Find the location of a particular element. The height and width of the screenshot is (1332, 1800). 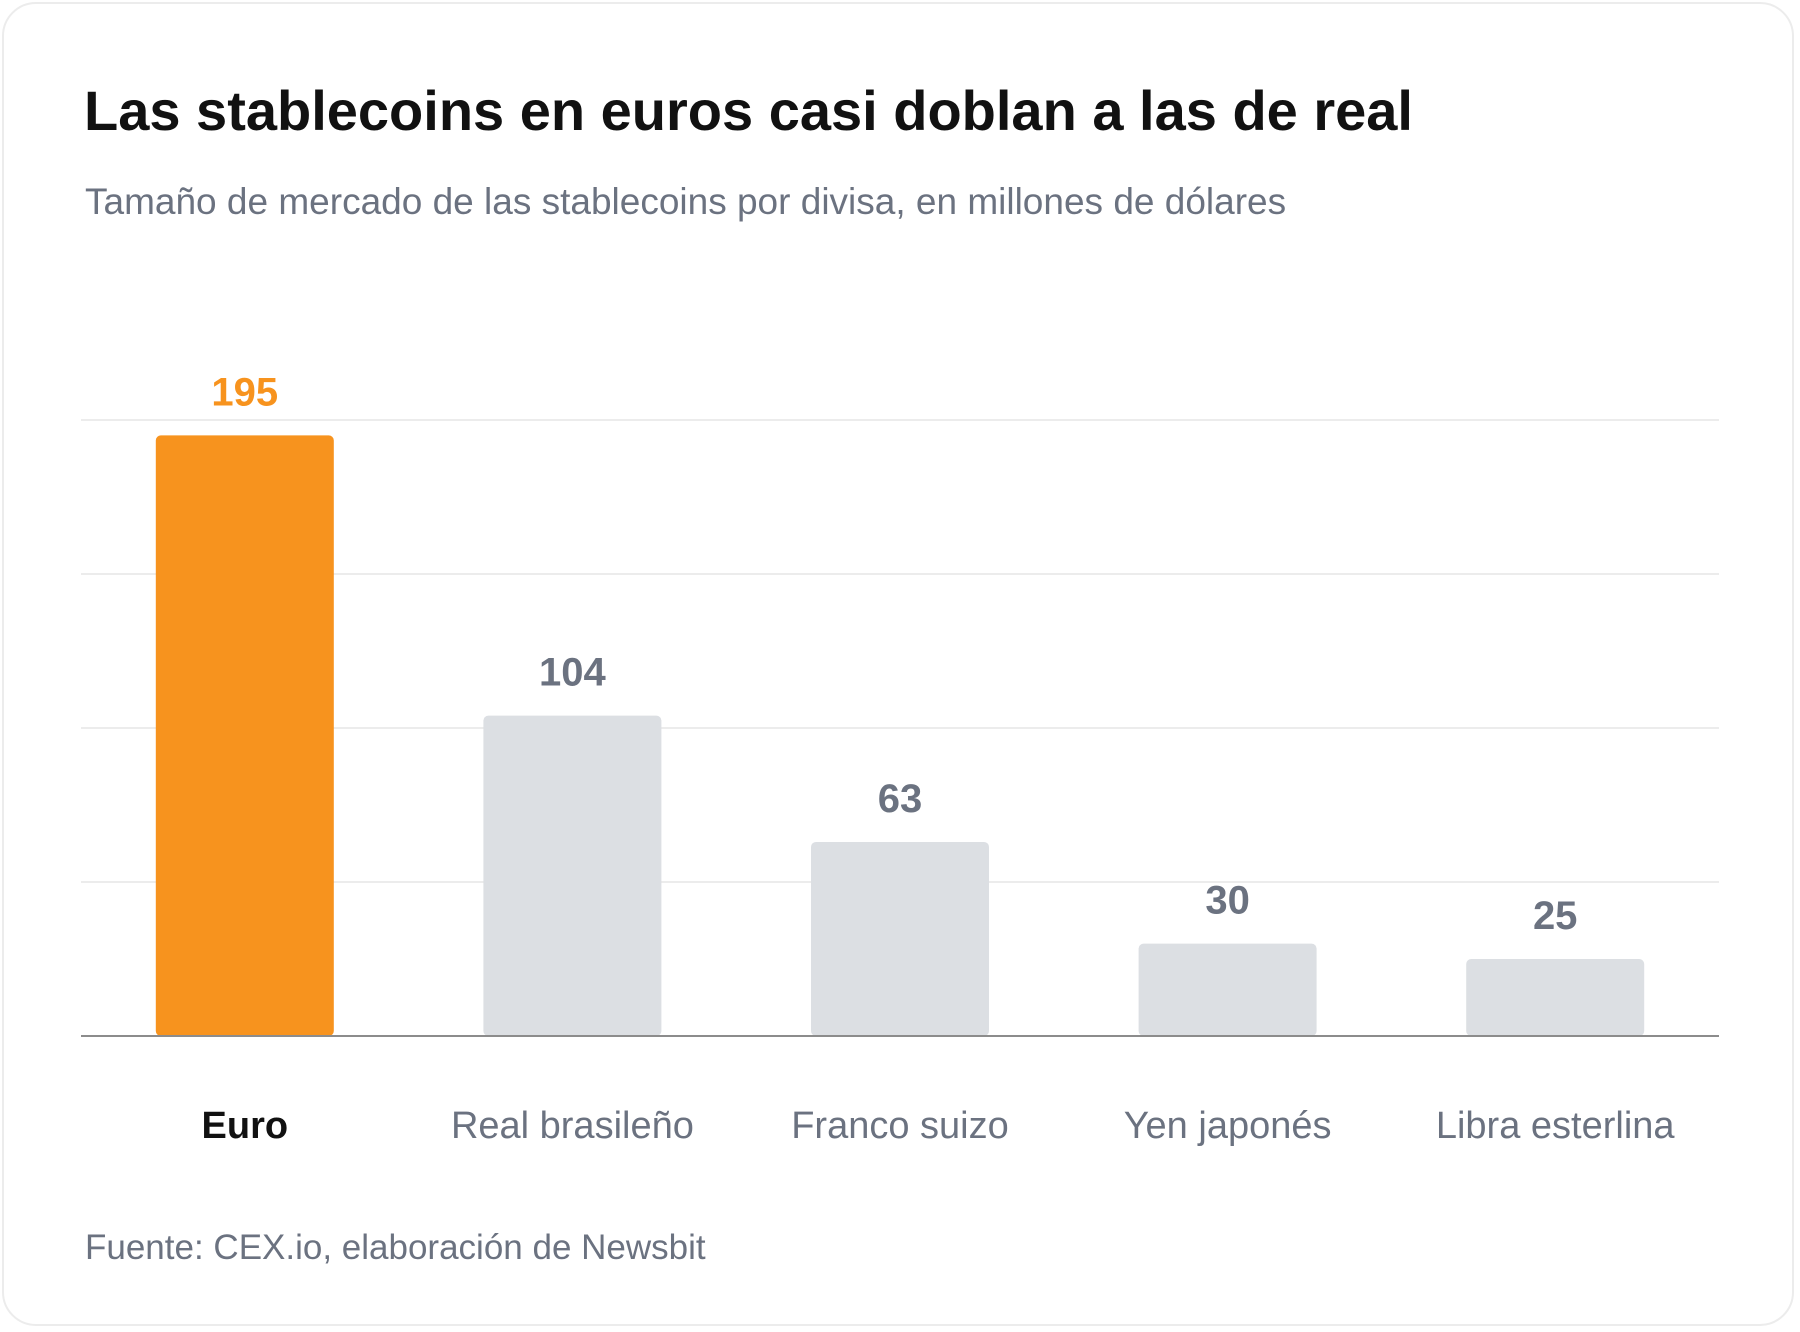

category-label-libra-esterlina: Libra esterlina is located at coordinates (1556, 1126).